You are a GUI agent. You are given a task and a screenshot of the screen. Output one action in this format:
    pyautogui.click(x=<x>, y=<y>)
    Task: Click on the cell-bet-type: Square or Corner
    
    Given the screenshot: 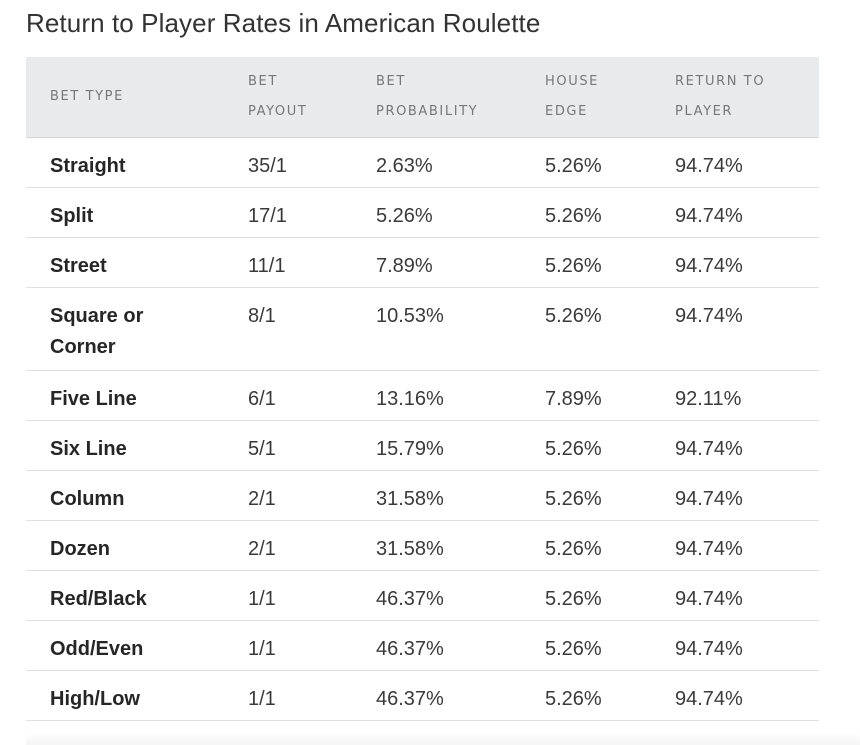 What is the action you would take?
    pyautogui.click(x=125, y=329)
    